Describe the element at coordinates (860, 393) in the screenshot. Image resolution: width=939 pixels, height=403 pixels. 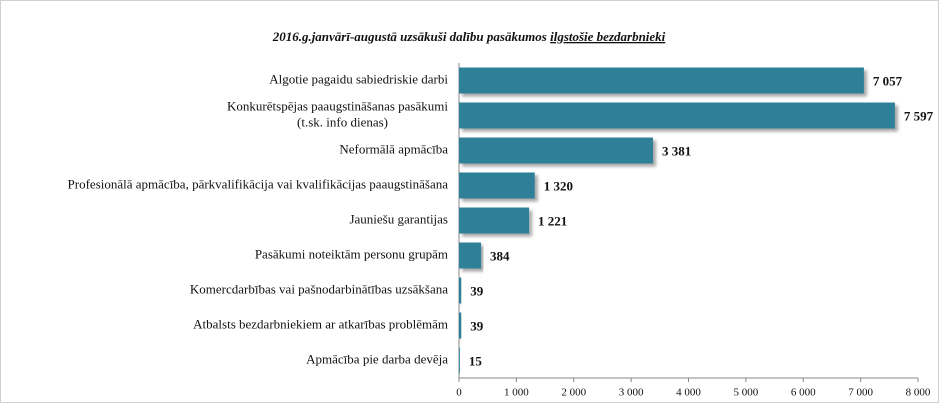
I see `x-tick-label: 7 000` at that location.